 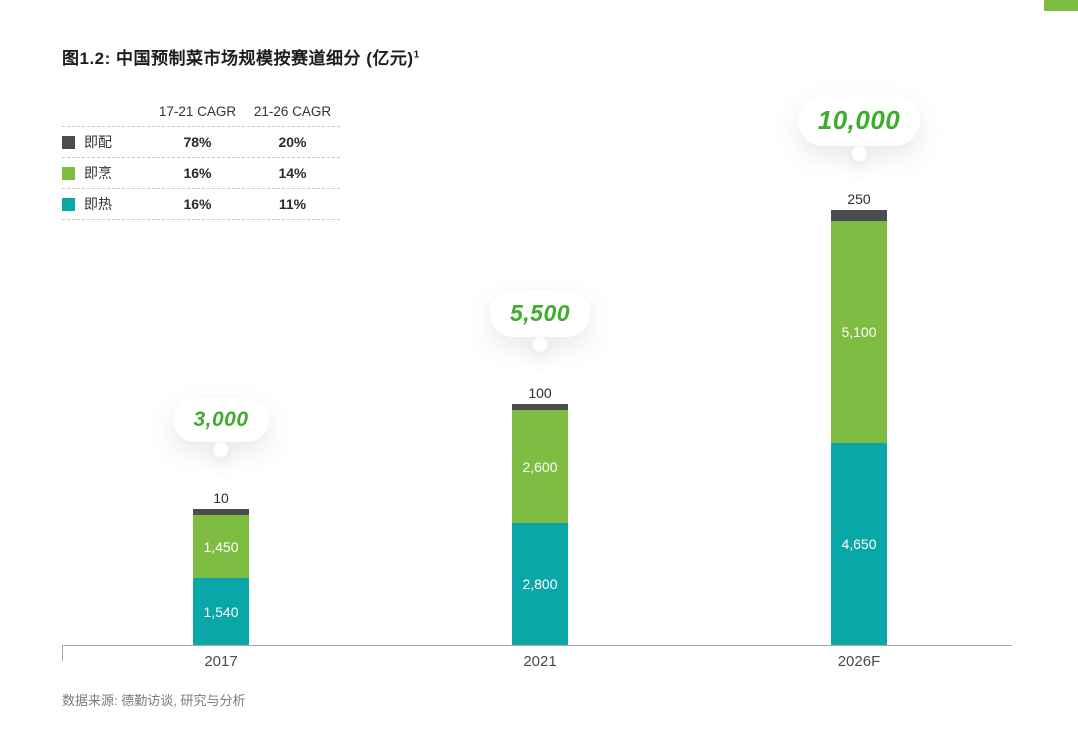 I want to click on cap-value-label-2026F: 250, so click(x=859, y=199).